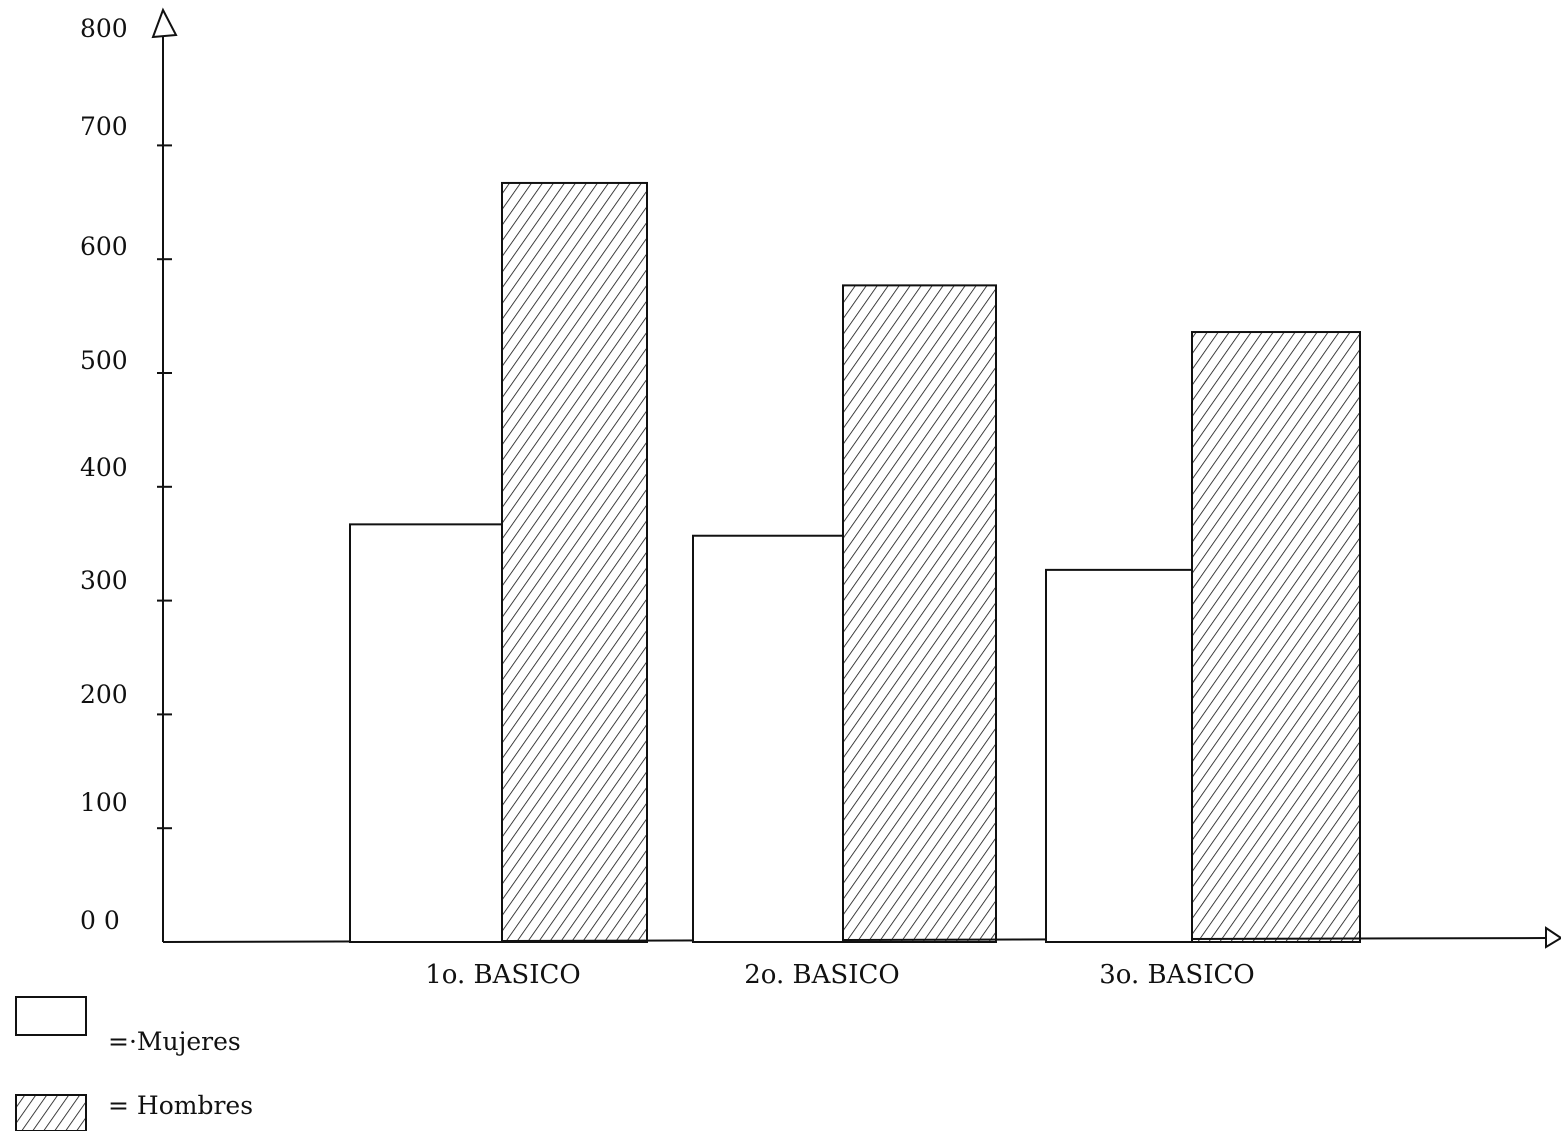 This screenshot has width=1561, height=1131. I want to click on y-ticks: 0 0 100 200 300 400 500 600 700 800, so click(126, 474).